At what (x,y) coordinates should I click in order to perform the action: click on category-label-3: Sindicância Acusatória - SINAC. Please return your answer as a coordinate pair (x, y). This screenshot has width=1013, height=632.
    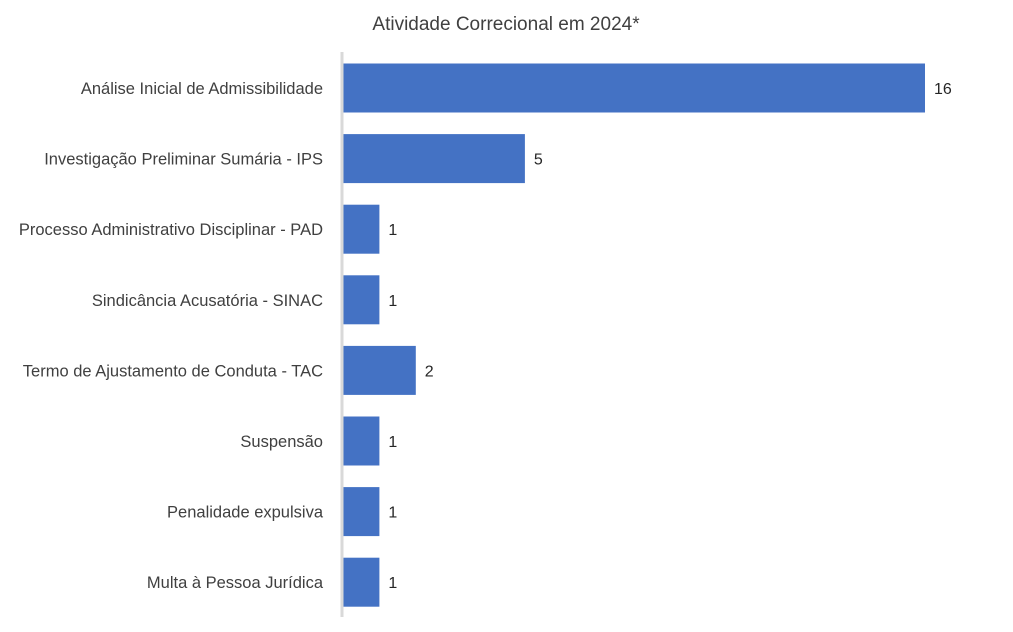
    Looking at the image, I should click on (207, 301).